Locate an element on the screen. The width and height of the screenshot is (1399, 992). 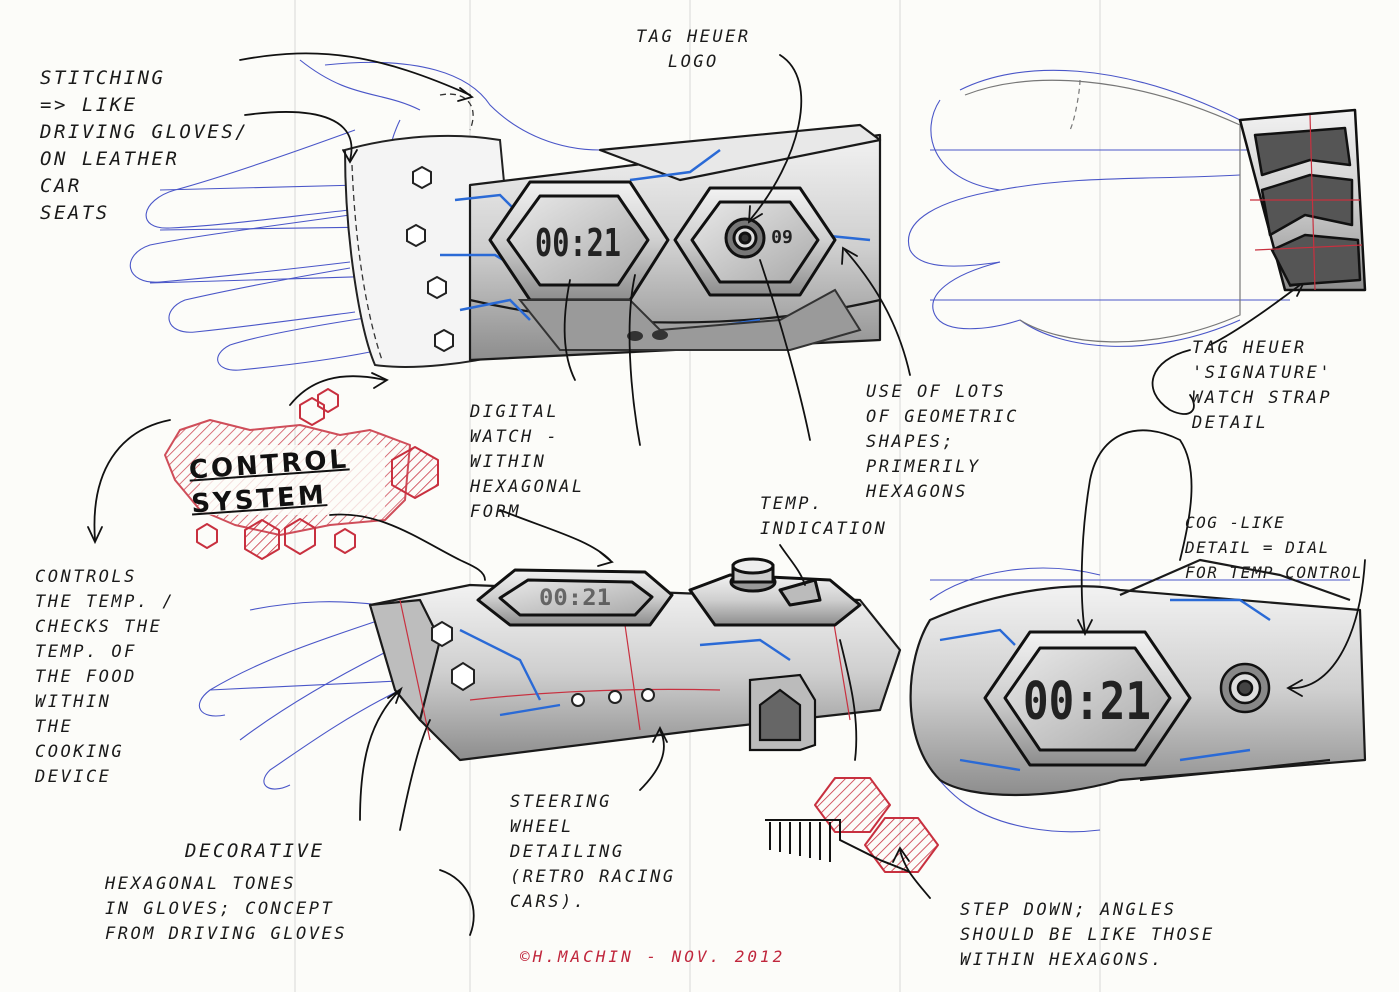
note-temp-indication: TEMP. INDICATION is located at coordinates (824, 516).